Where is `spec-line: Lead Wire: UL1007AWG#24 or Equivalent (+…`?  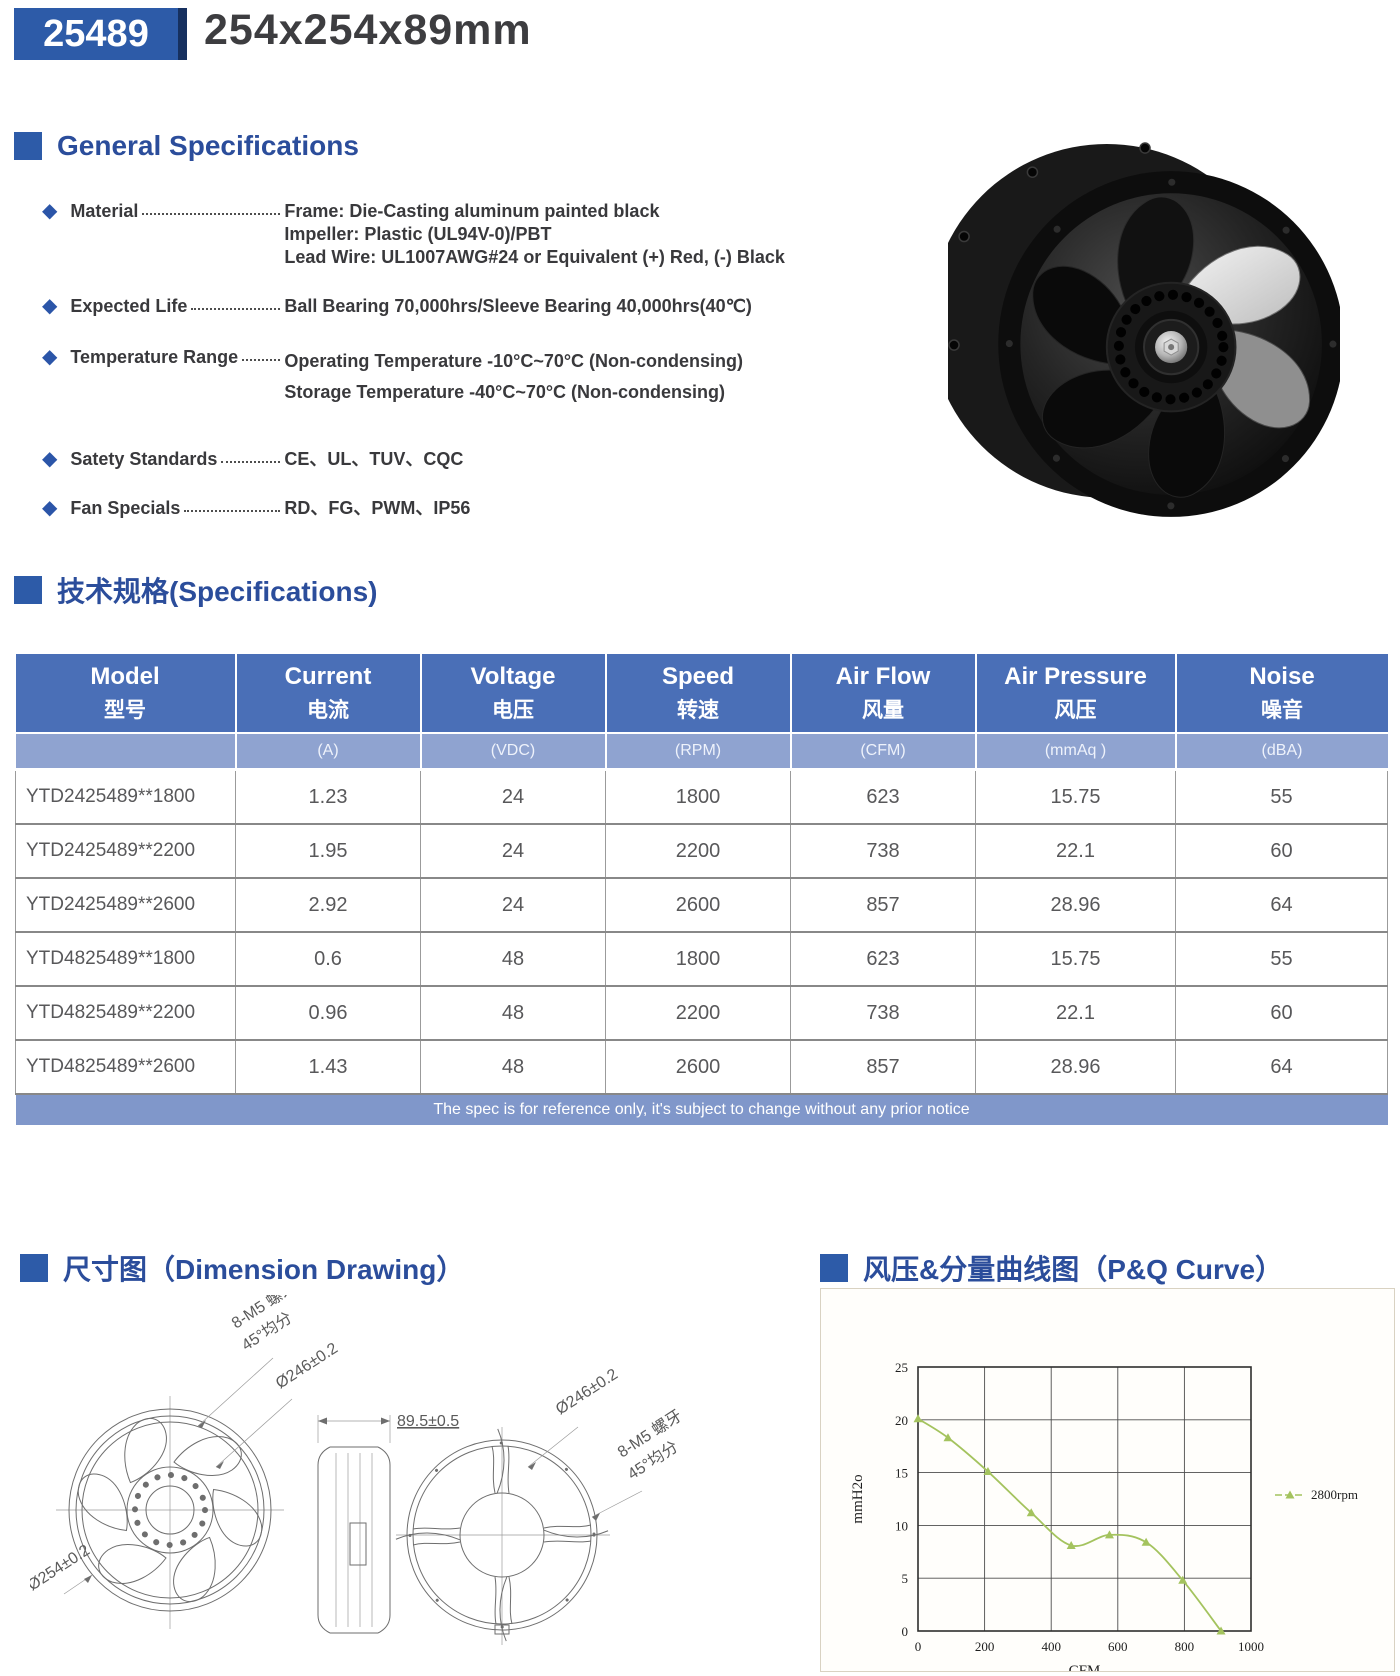 spec-line: Lead Wire: UL1007AWG#24 or Equivalent (+… is located at coordinates (534, 257).